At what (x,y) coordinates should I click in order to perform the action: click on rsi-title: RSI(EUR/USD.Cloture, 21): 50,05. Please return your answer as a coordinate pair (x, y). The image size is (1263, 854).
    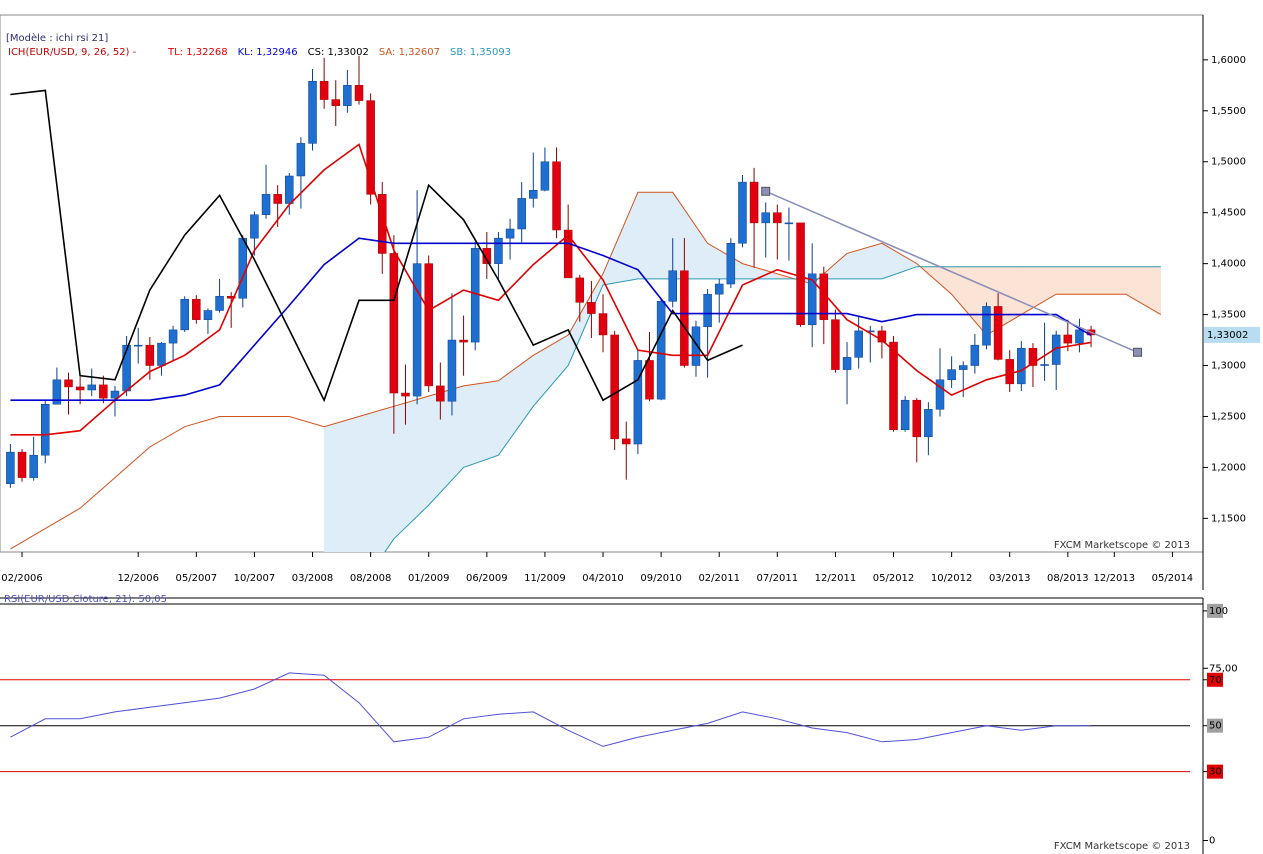
    Looking at the image, I should click on (85, 599).